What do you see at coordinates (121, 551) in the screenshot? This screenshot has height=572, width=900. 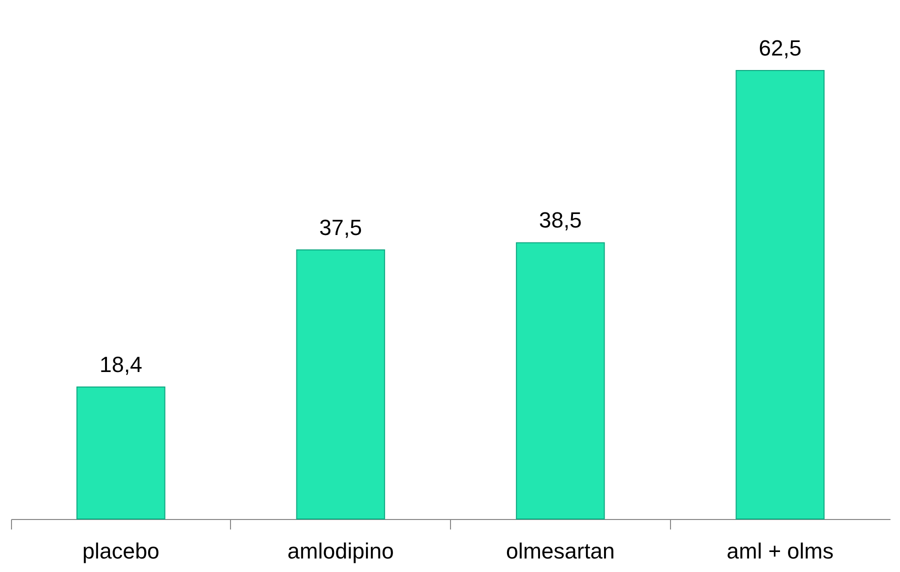 I see `x-tick-label: placebo` at bounding box center [121, 551].